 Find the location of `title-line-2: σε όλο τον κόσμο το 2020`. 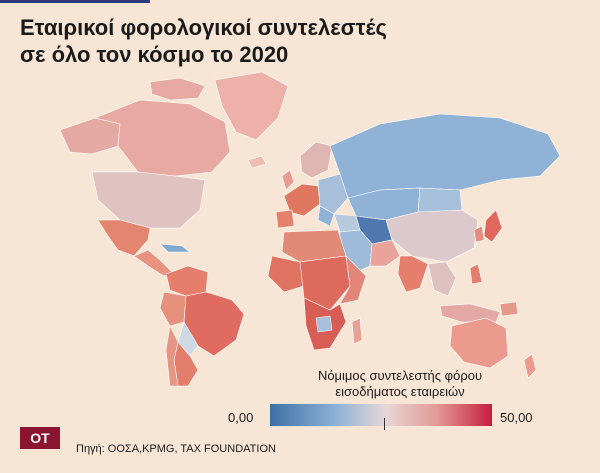

title-line-2: σε όλο τον κόσμο το 2020 is located at coordinates (154, 54).